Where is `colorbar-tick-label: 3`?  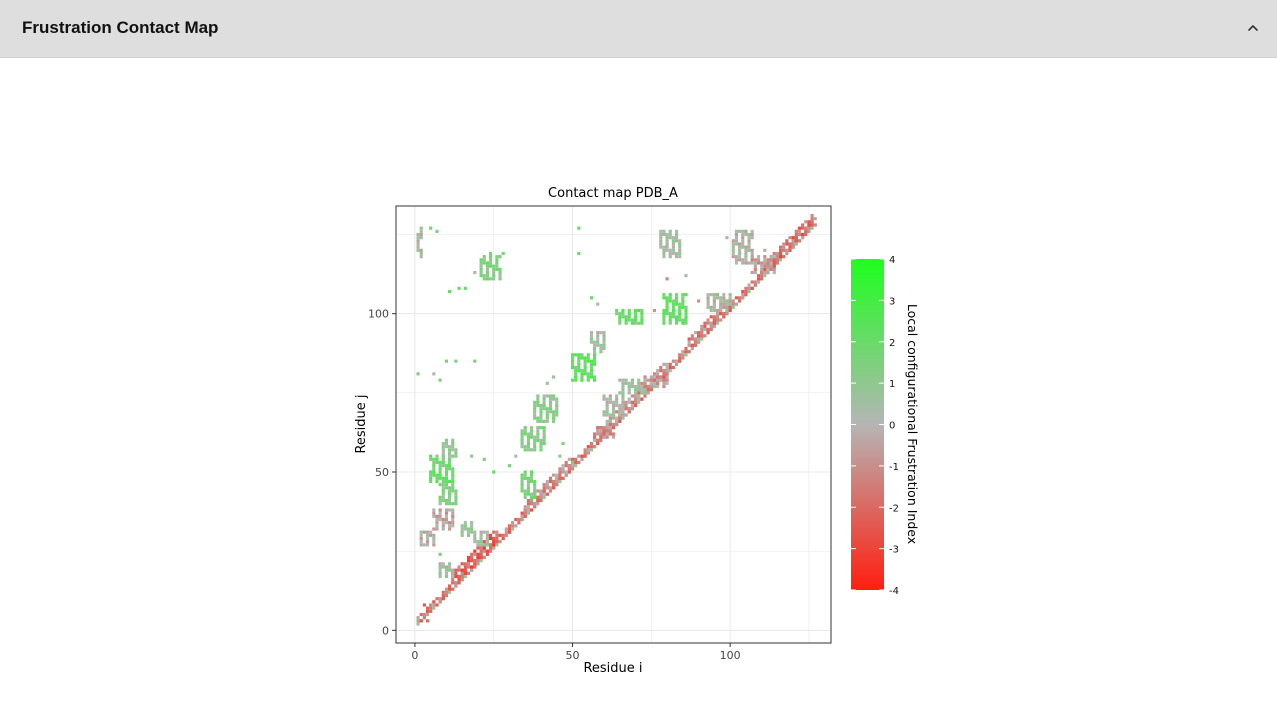 colorbar-tick-label: 3 is located at coordinates (892, 301).